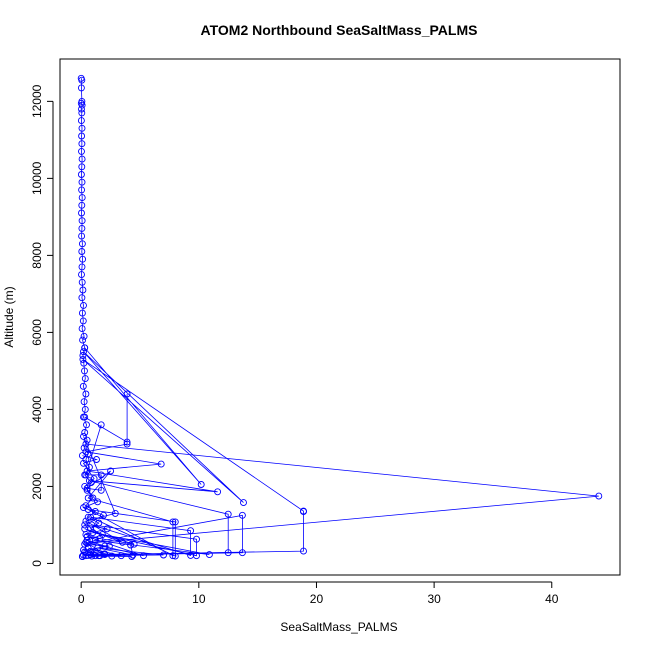 This screenshot has width=650, height=650. I want to click on x-axis-label: SeaSaltMass_PALMS, so click(338, 627).